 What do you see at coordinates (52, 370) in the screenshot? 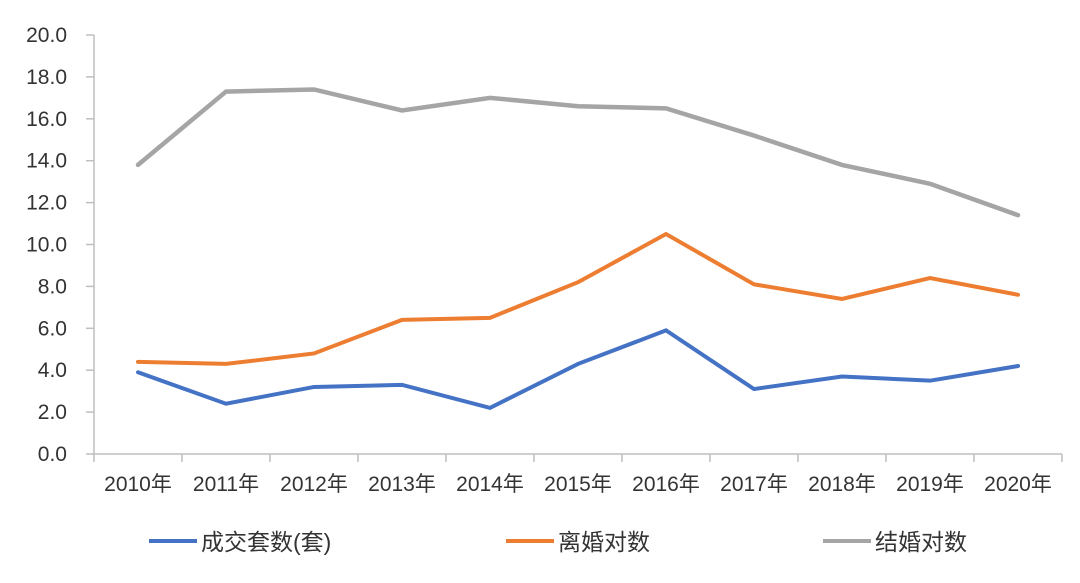
I see `y-axis-tick-label-2: 4.0` at bounding box center [52, 370].